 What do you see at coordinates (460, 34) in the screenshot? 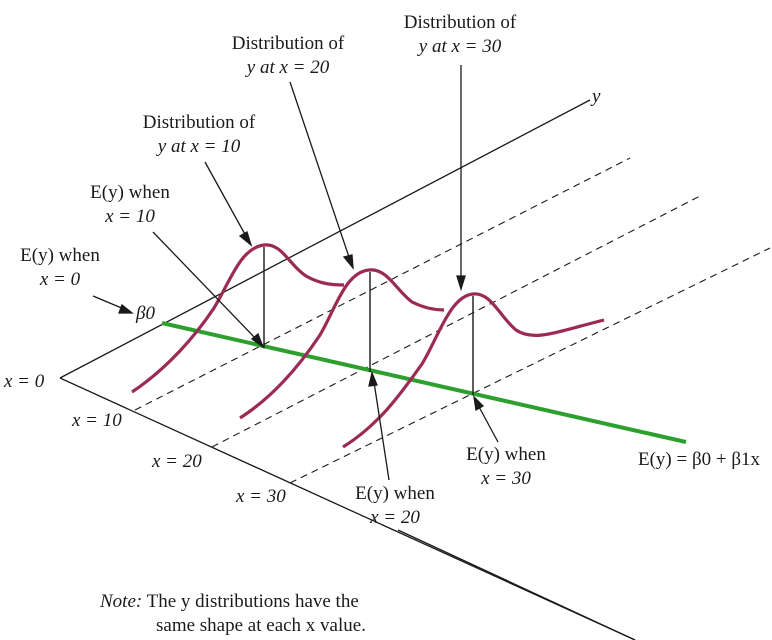
I see `label-distribution-x30: Distribution of y at x = 30` at bounding box center [460, 34].